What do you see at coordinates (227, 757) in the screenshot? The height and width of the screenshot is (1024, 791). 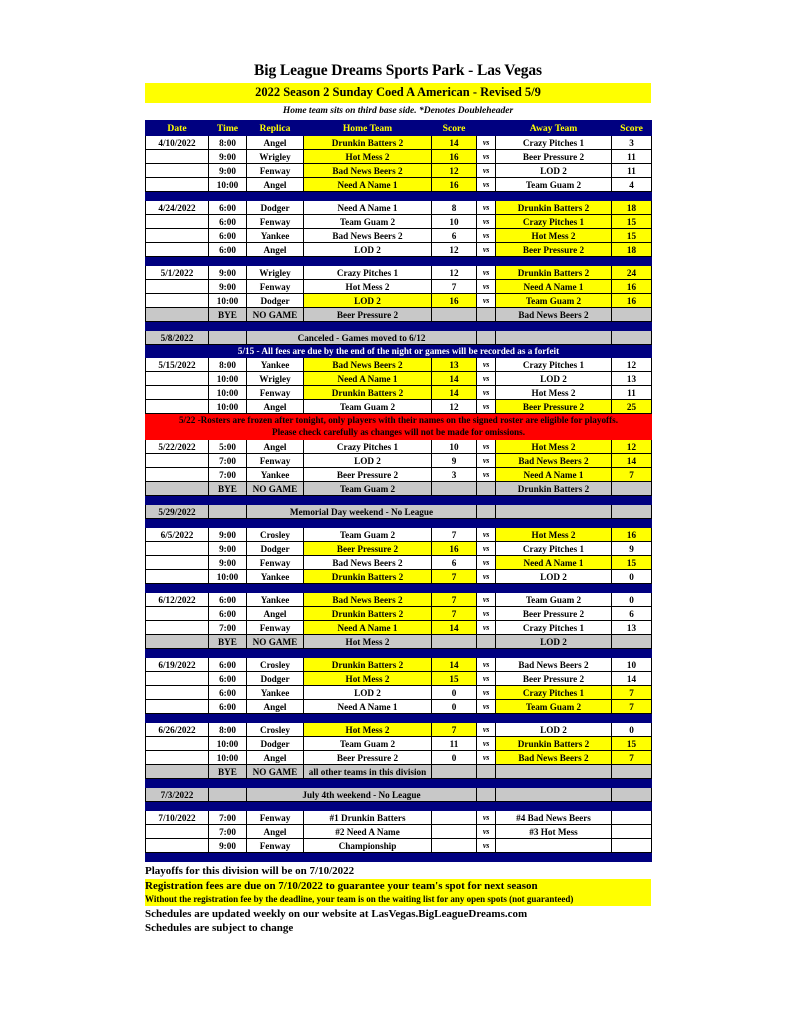 I see `cell-time: 10:00` at bounding box center [227, 757].